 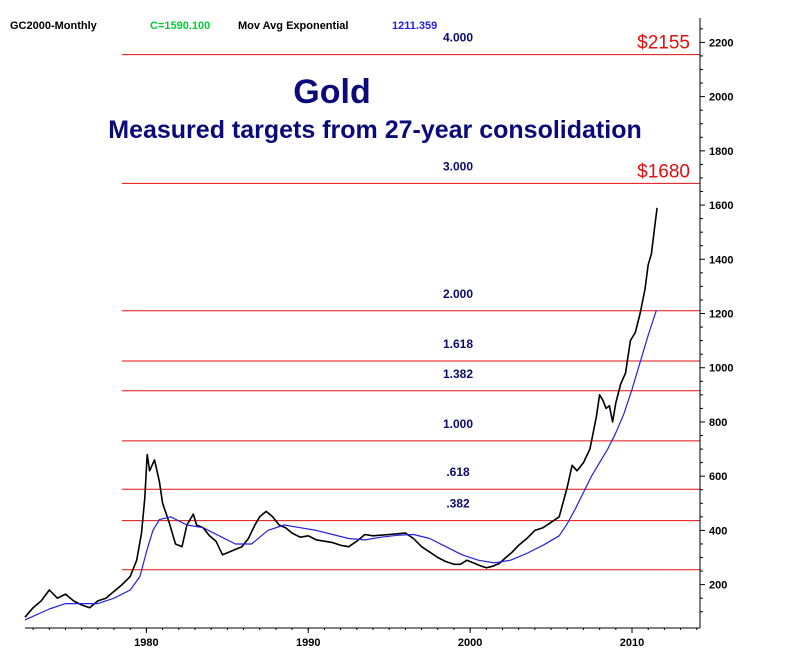 What do you see at coordinates (458, 374) in the screenshot?
I see `level-label-3: 1.382` at bounding box center [458, 374].